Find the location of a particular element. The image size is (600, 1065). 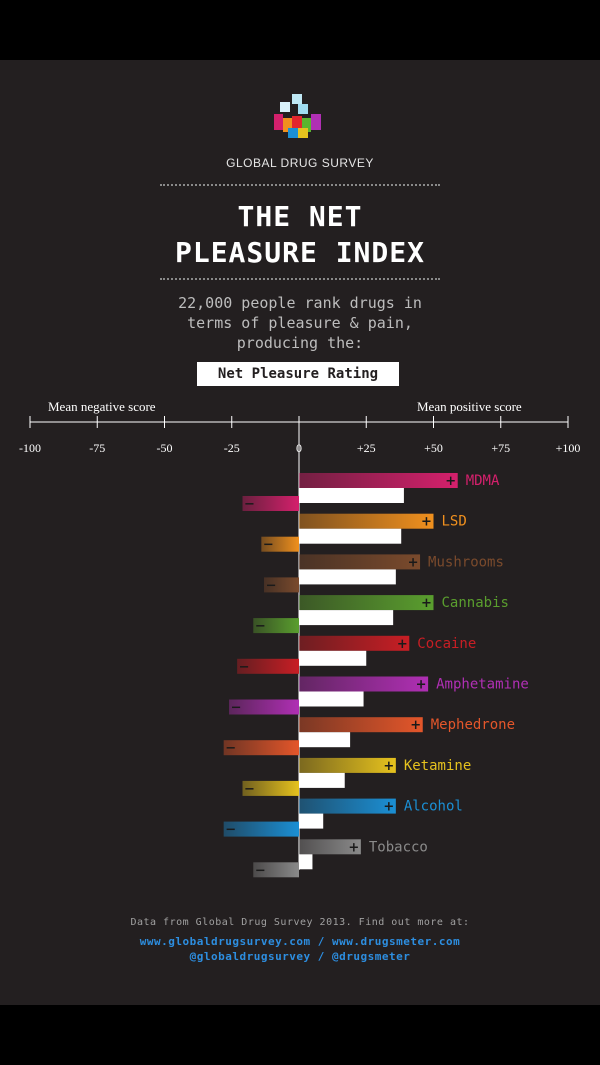

drug-label: Cocaine is located at coordinates (446, 644).